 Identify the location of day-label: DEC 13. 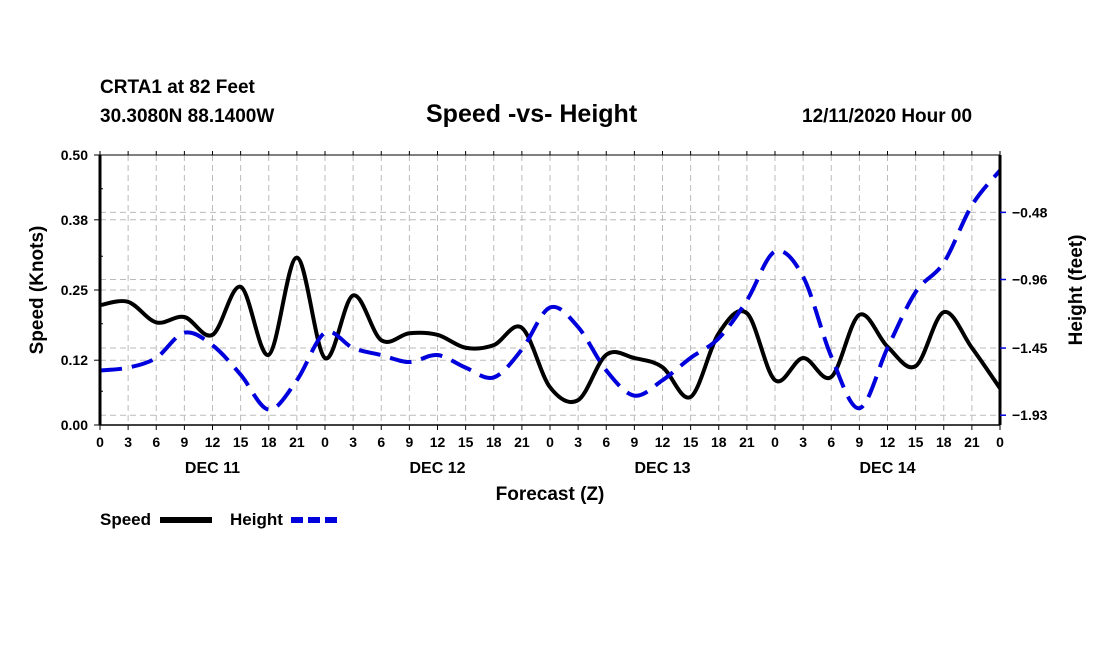
(662, 468).